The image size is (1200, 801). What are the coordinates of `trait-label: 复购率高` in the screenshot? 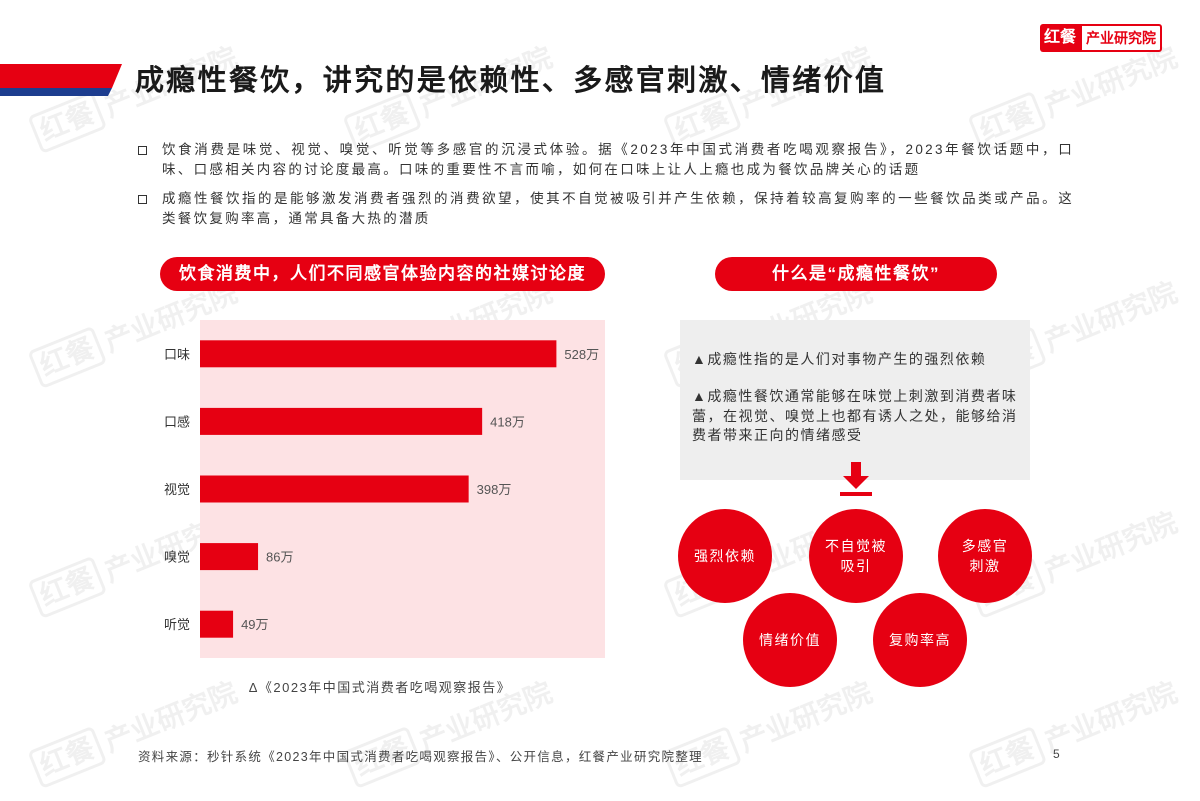 It's located at (920, 640).